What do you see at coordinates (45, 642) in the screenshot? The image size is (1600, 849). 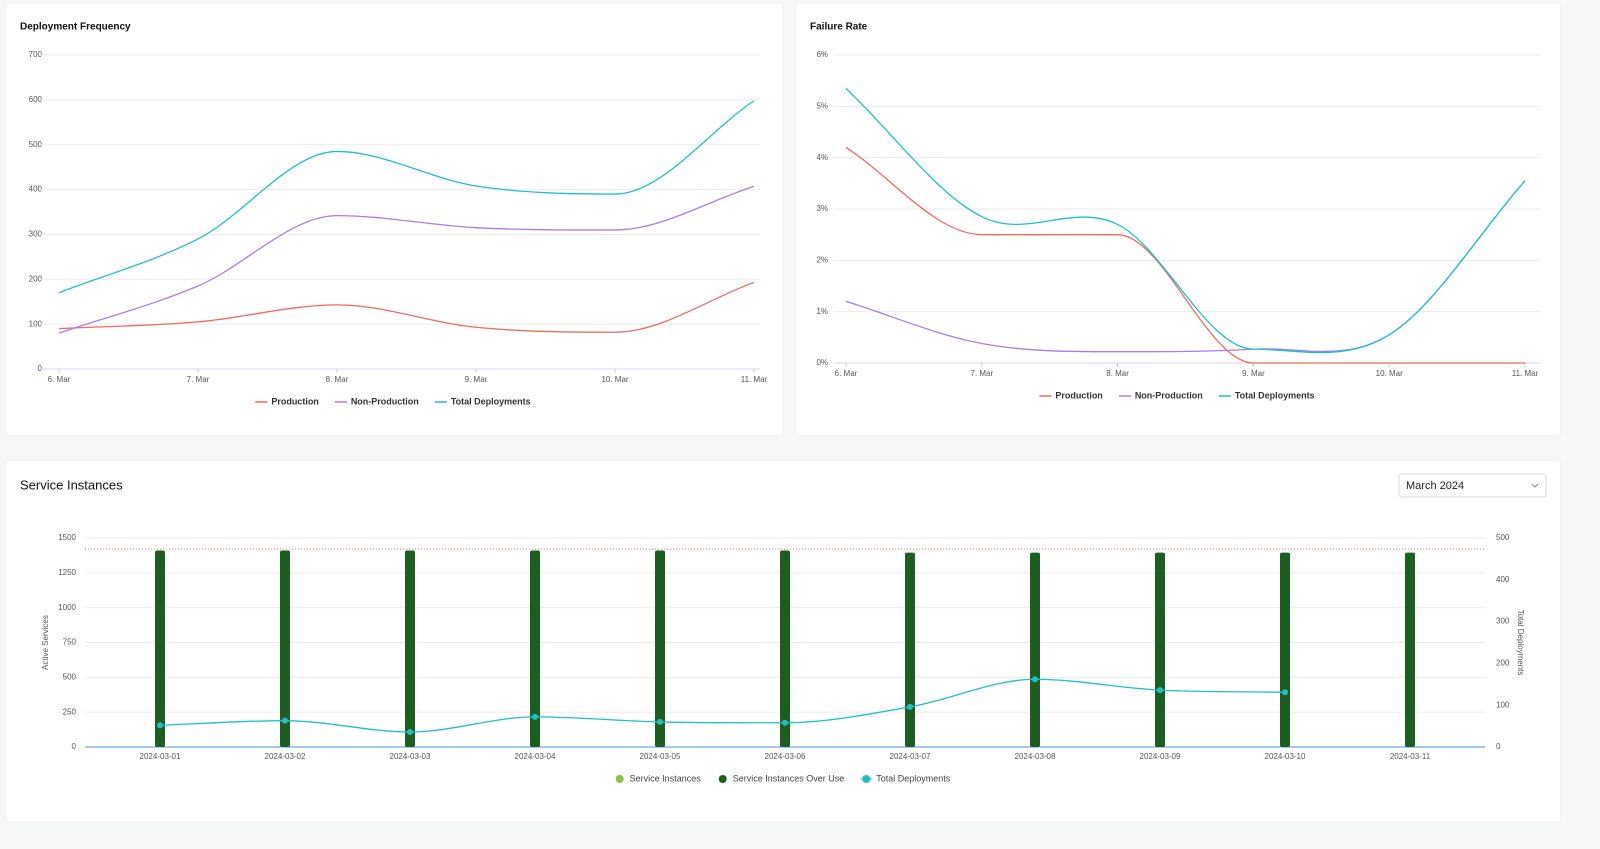 I see `y-axis-label: Active Services` at bounding box center [45, 642].